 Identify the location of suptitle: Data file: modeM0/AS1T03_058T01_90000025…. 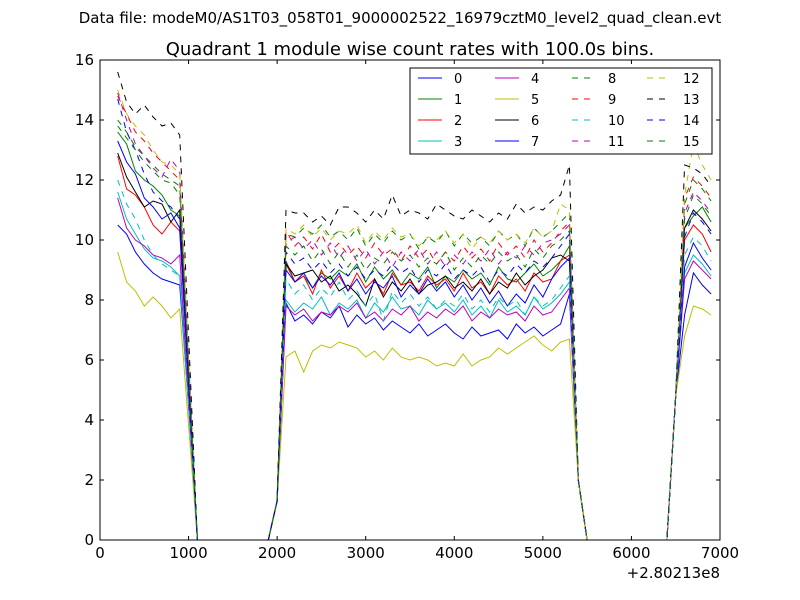
(400, 18).